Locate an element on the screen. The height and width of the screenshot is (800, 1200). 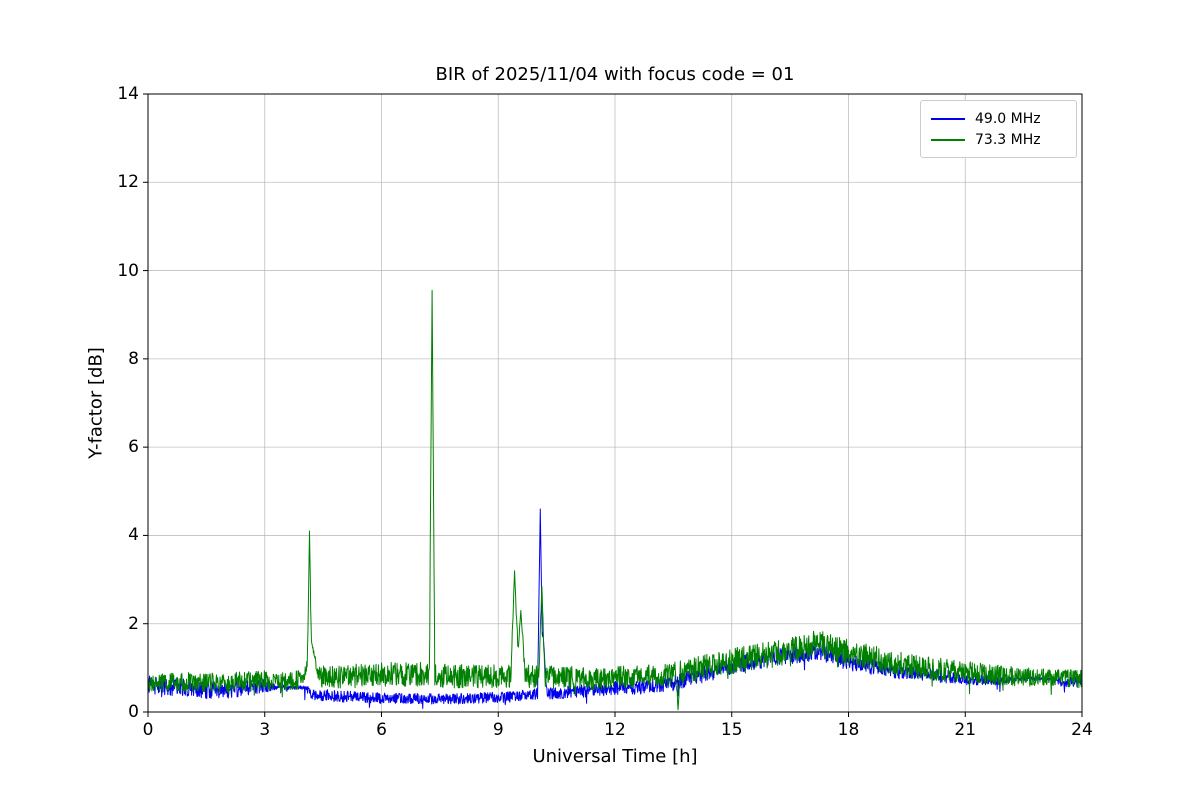
legend-label: 73.3 MHz is located at coordinates (1008, 139).